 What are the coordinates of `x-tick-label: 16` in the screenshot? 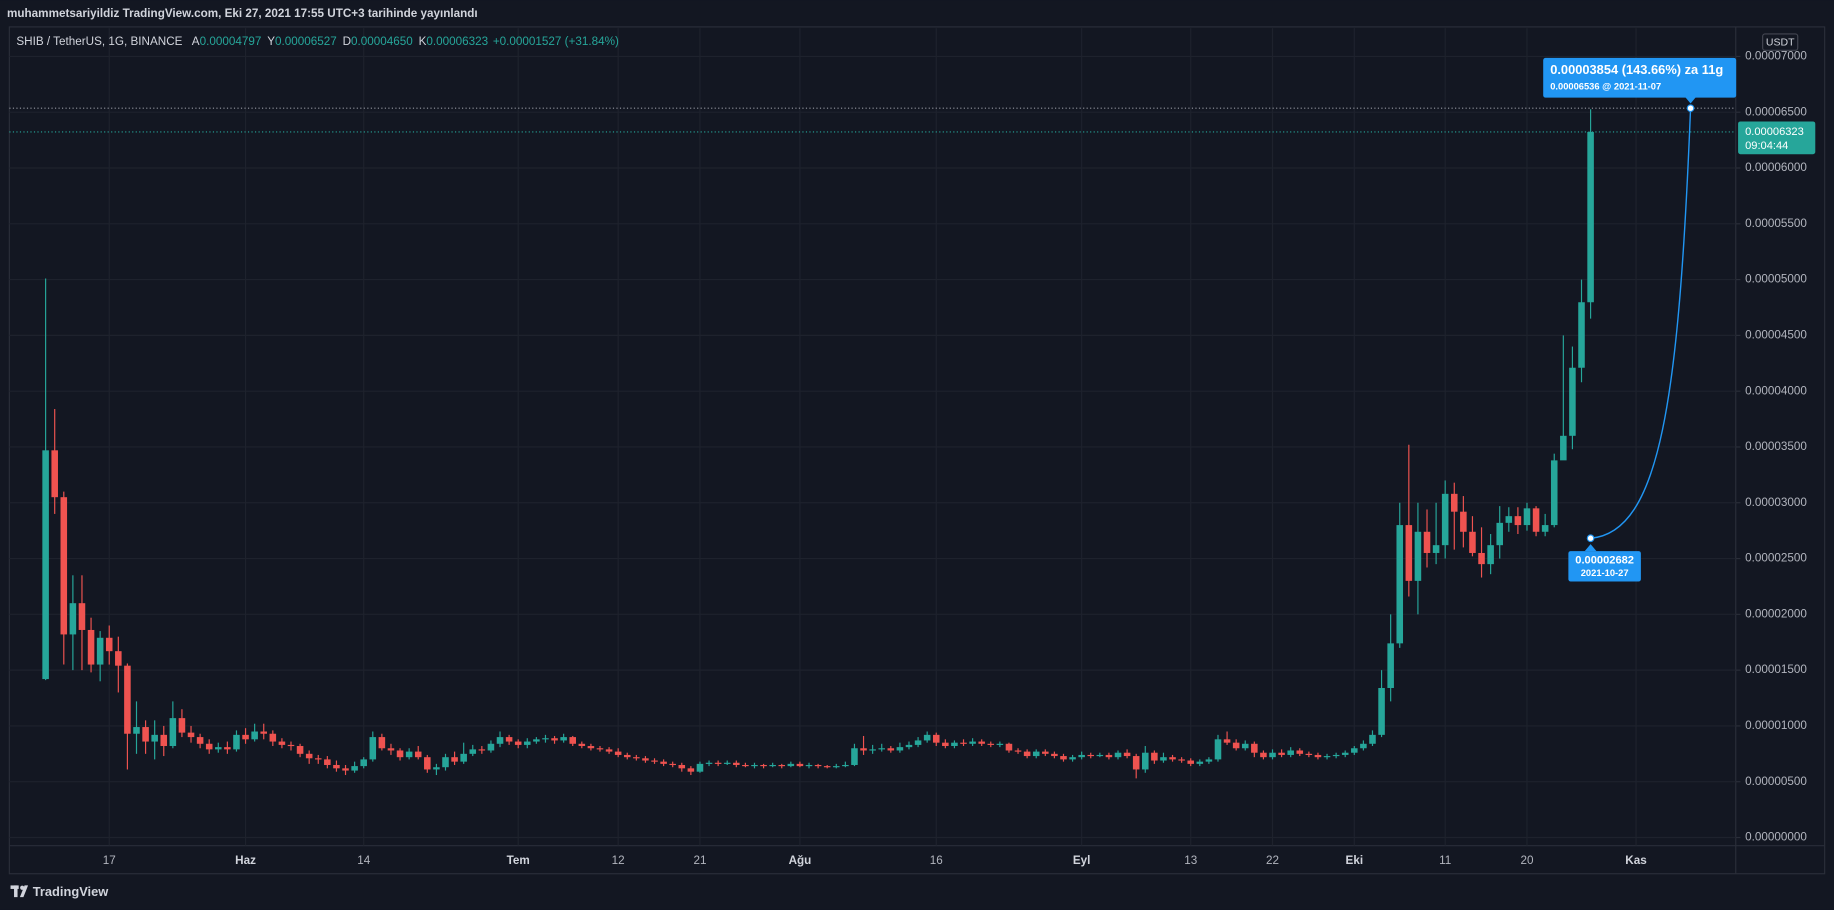 It's located at (936, 860).